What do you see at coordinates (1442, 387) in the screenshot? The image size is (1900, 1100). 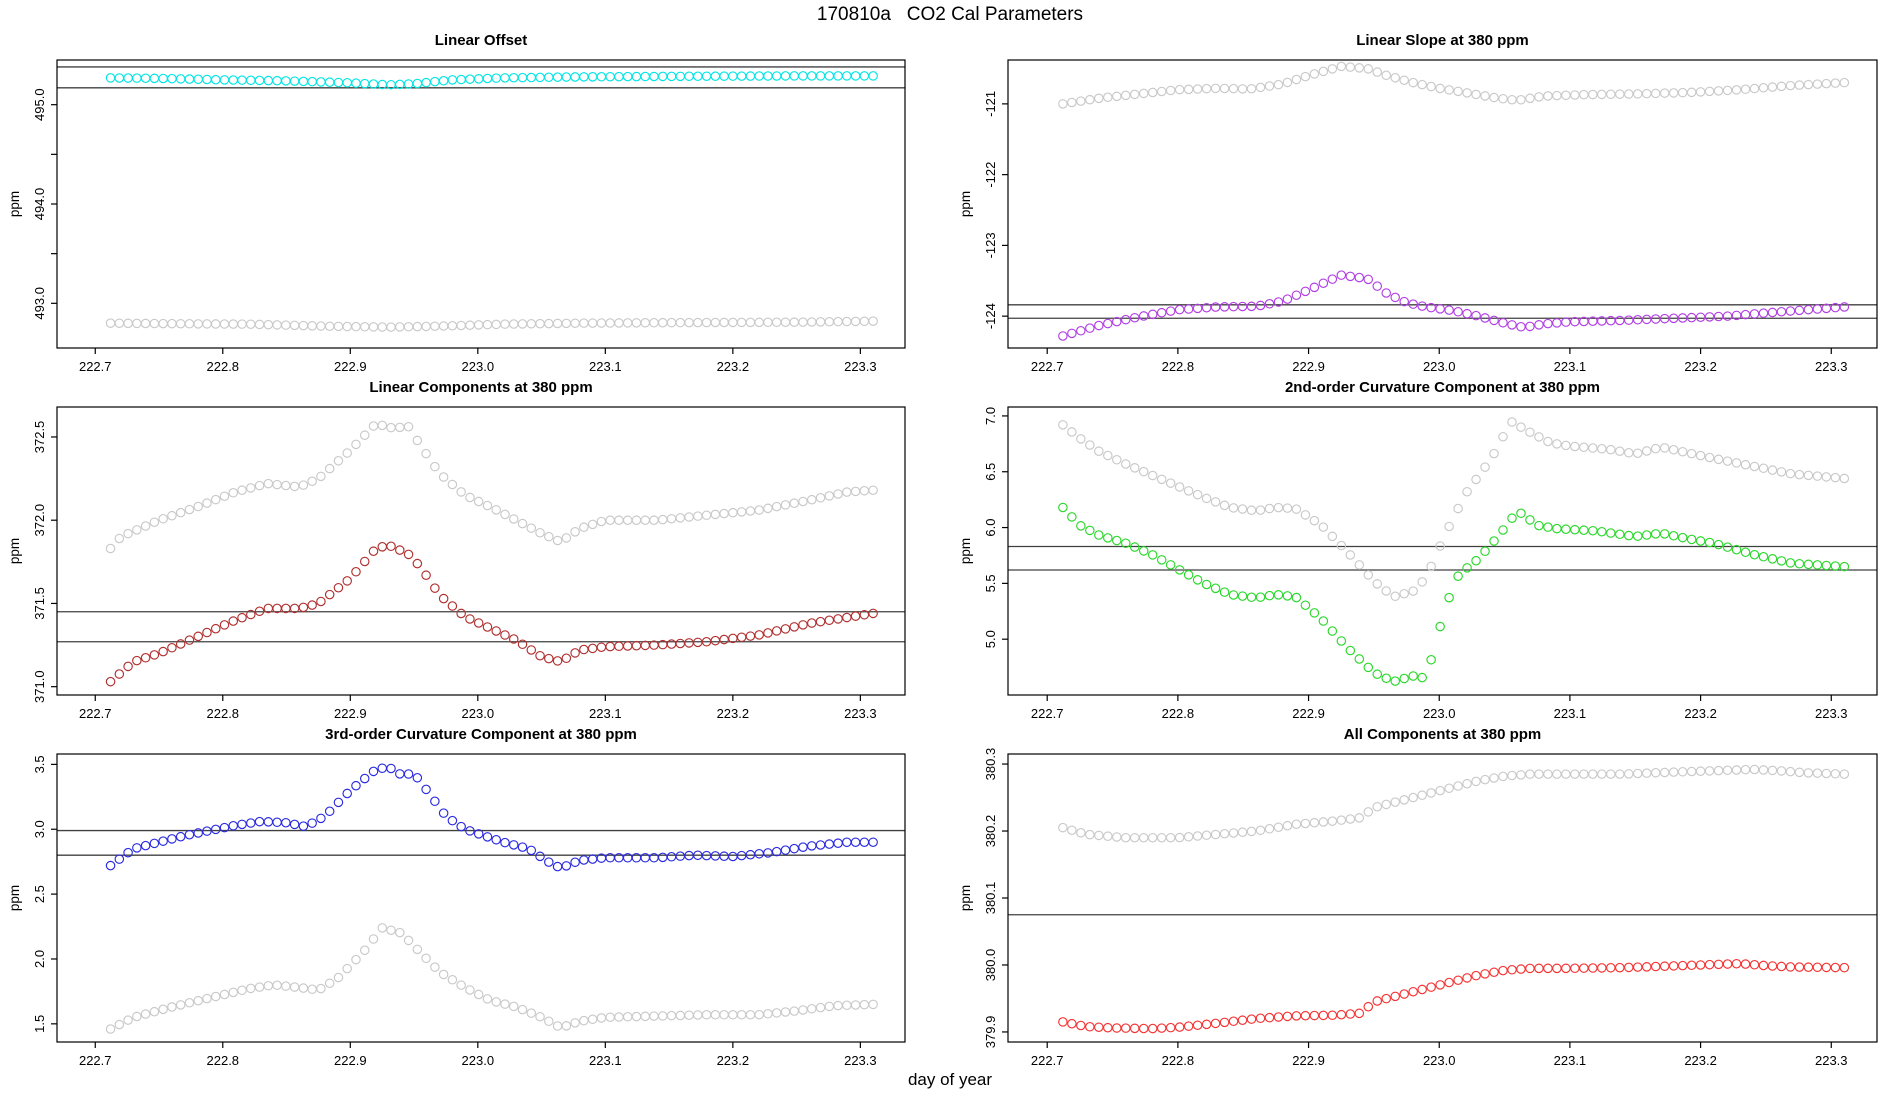 I see `panel-title: 2nd-order Curvature Component at 380 ppm` at bounding box center [1442, 387].